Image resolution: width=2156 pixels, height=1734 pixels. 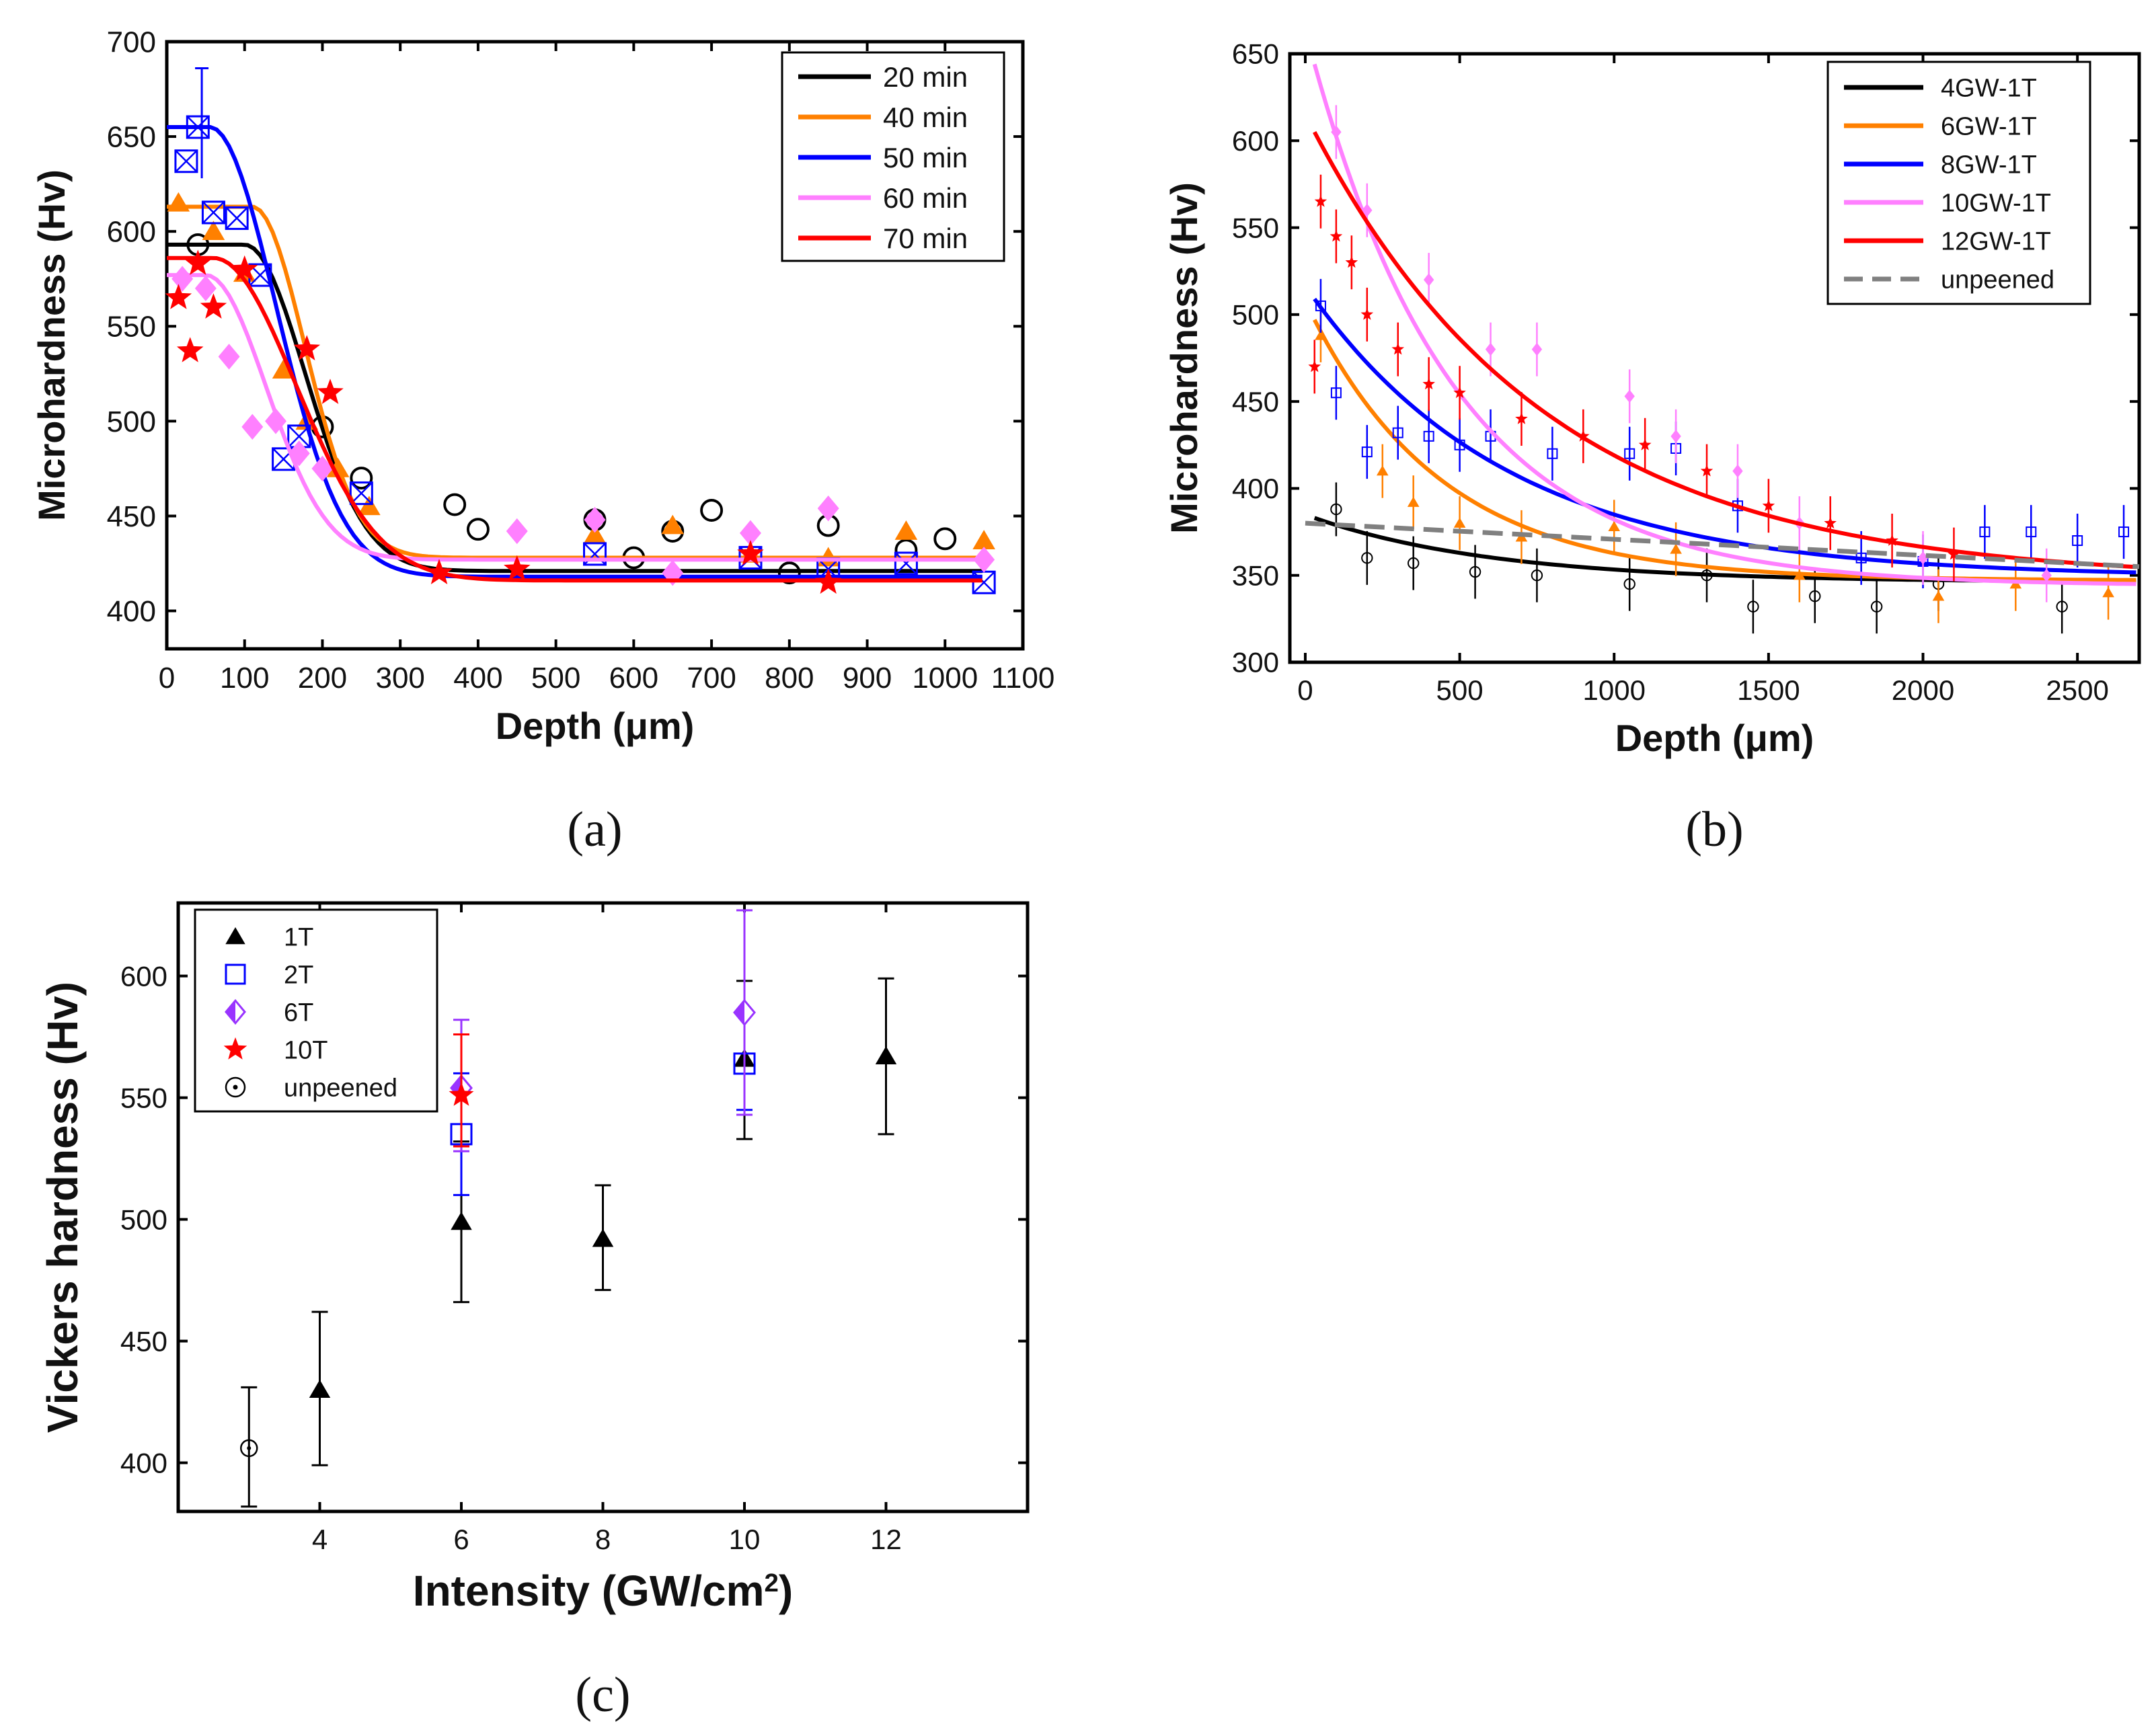 I want to click on panel-b-y-tick-label: 550, so click(x=1256, y=227).